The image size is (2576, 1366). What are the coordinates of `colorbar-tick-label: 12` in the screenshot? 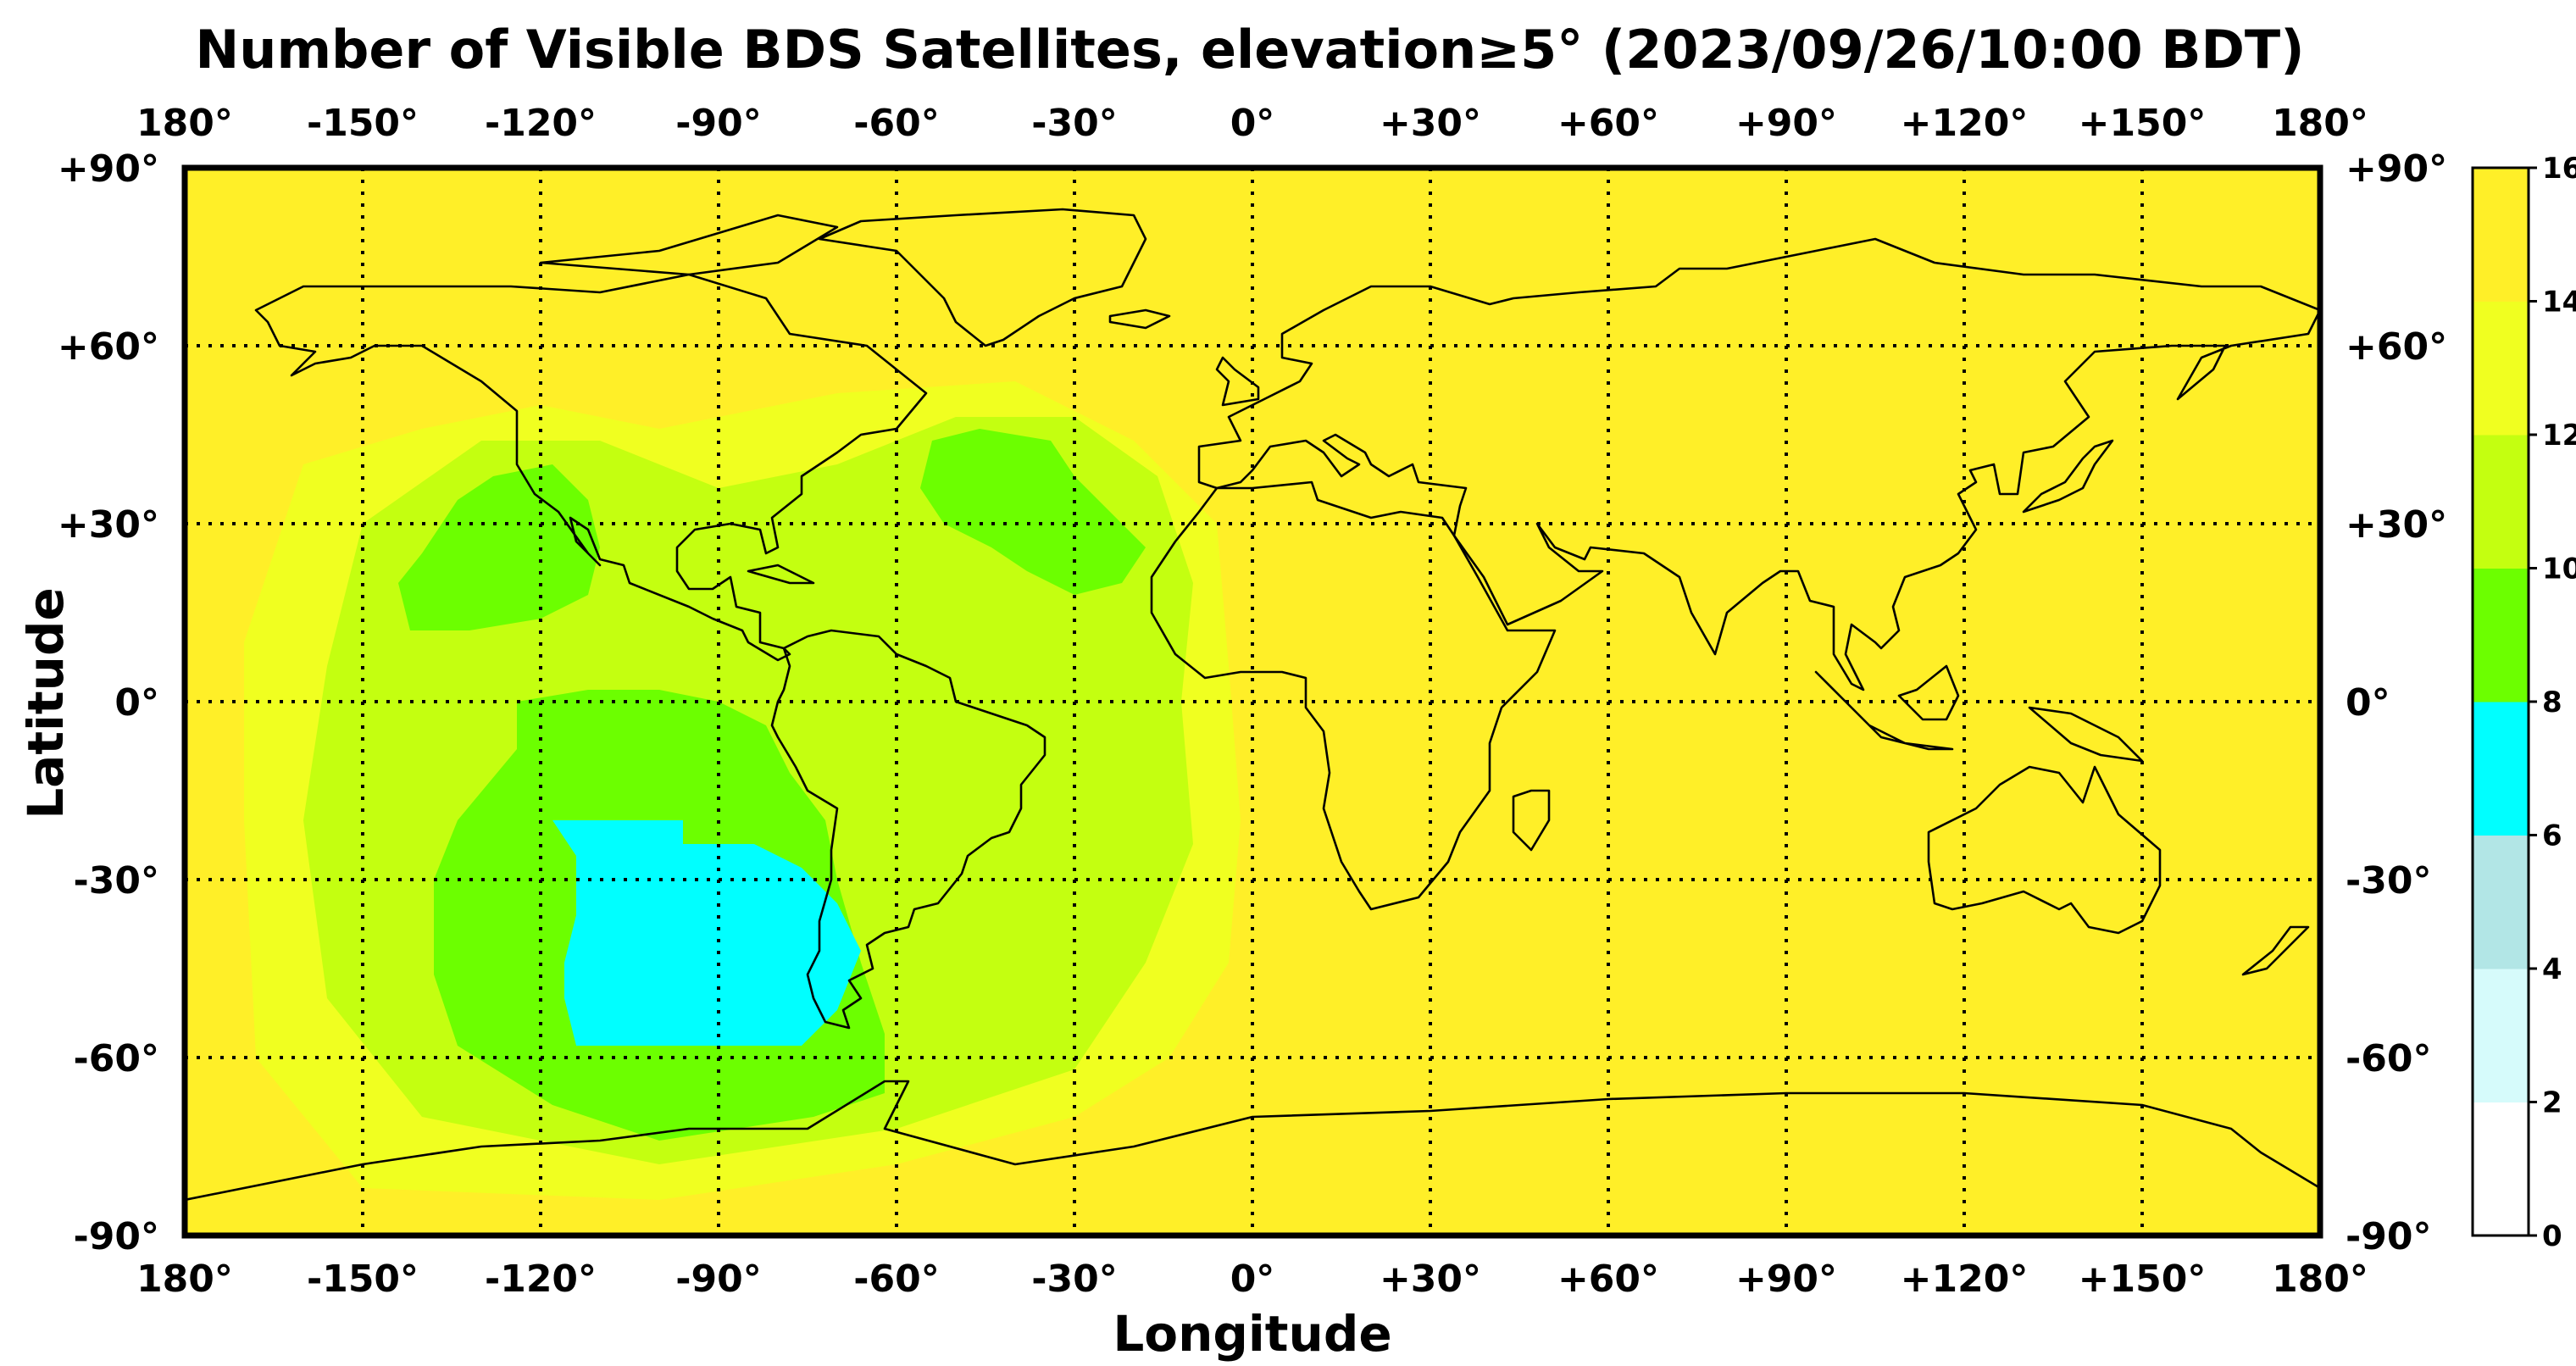 It's located at (2559, 436).